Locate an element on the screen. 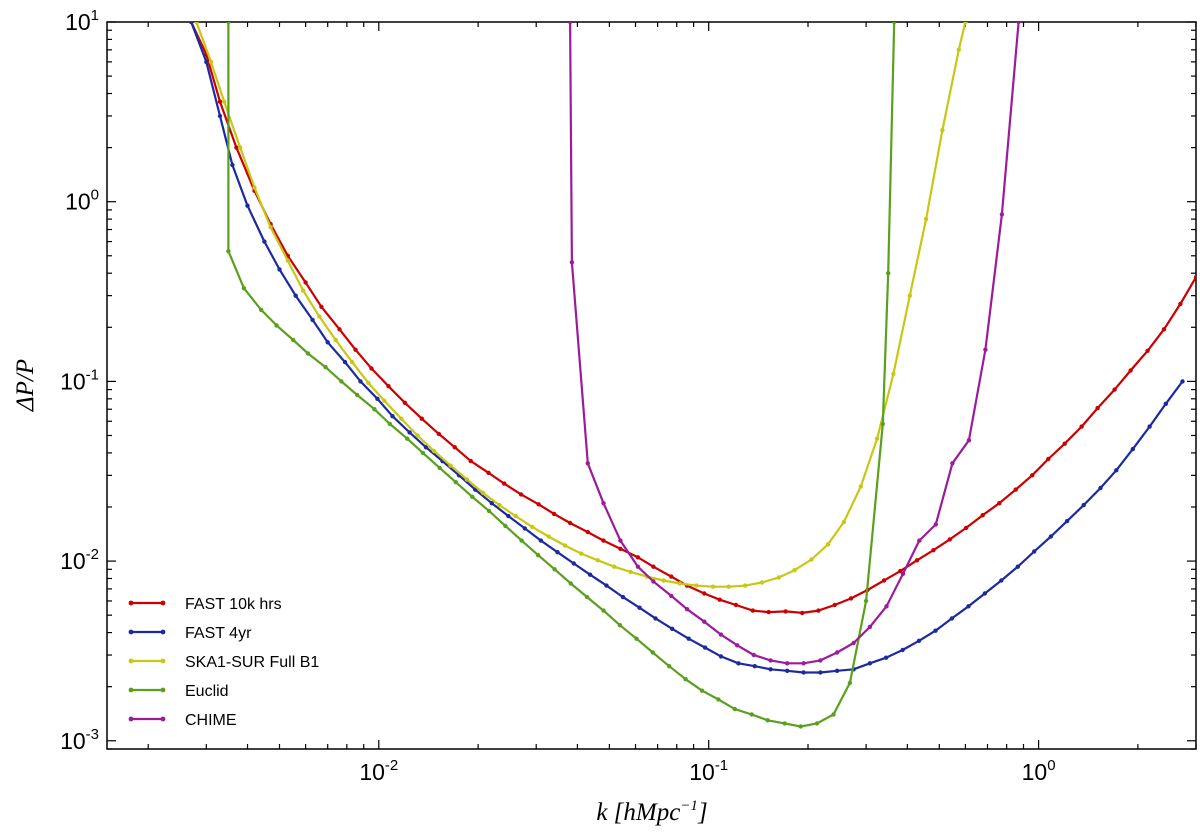  legend-item: SKA1-SUR Full B1 is located at coordinates (223, 662).